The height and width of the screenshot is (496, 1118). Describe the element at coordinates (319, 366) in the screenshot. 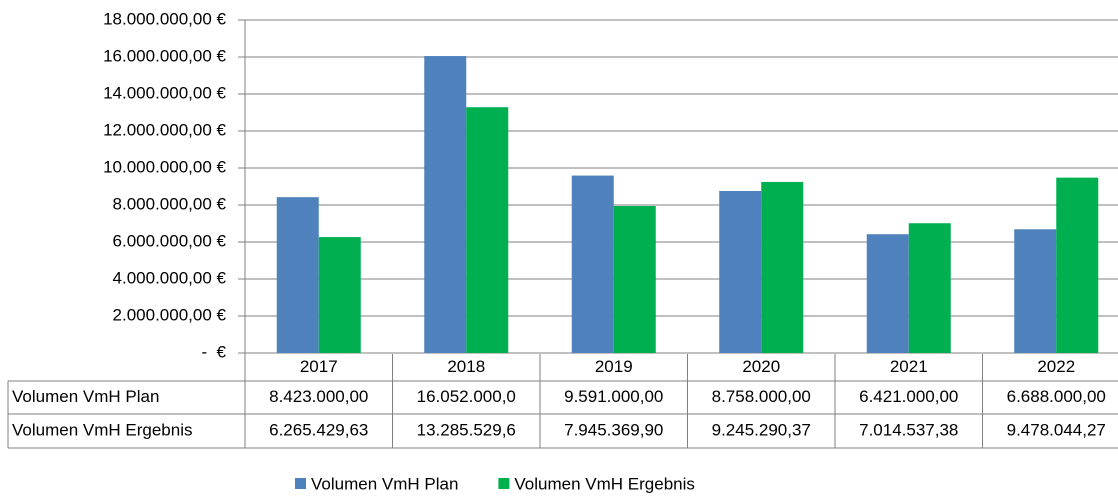

I see `x-tick-label: 2017` at that location.